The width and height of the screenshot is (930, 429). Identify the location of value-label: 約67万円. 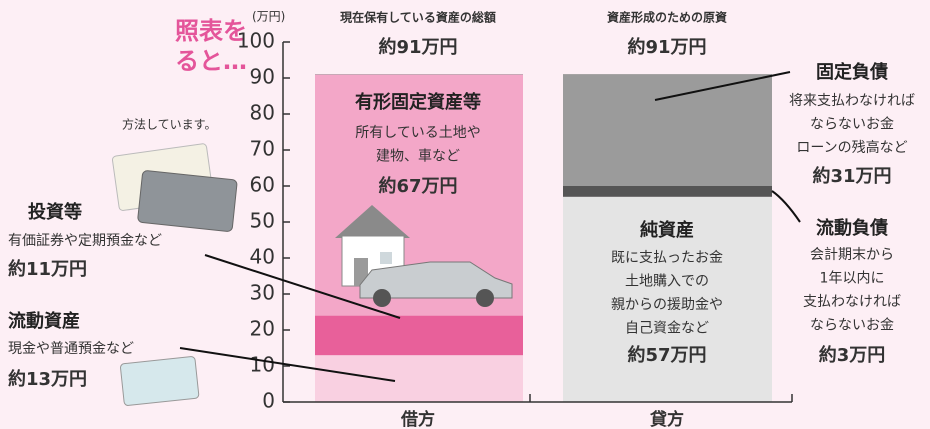
(417, 186).